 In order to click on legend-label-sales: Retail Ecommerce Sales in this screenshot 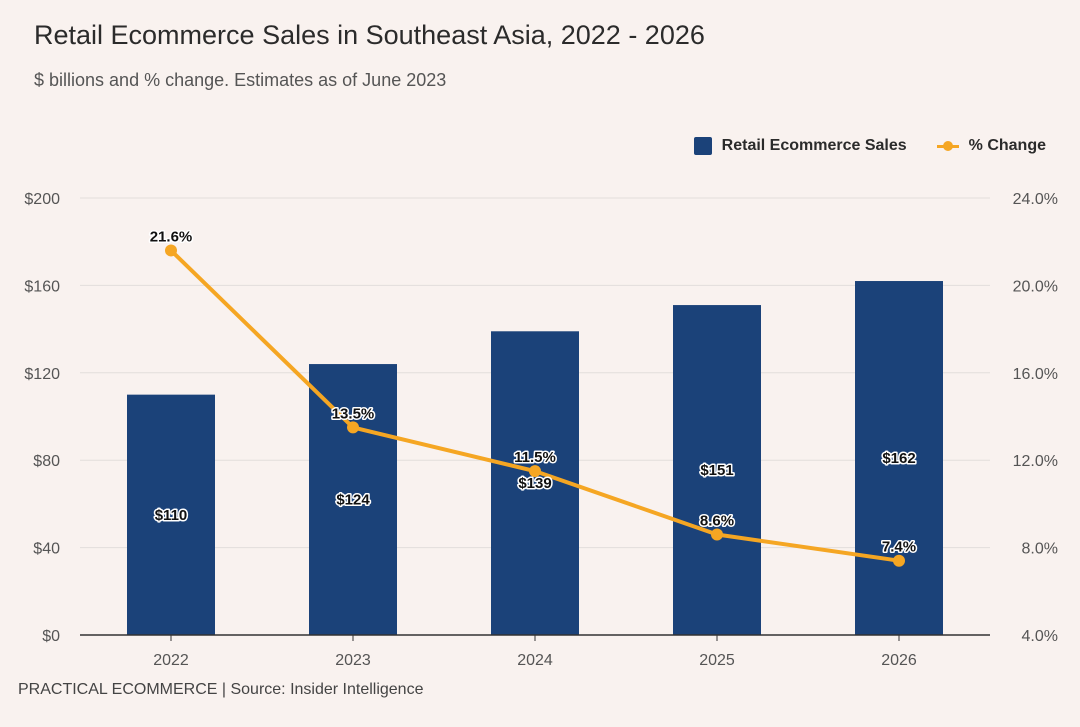, I will do `click(814, 145)`.